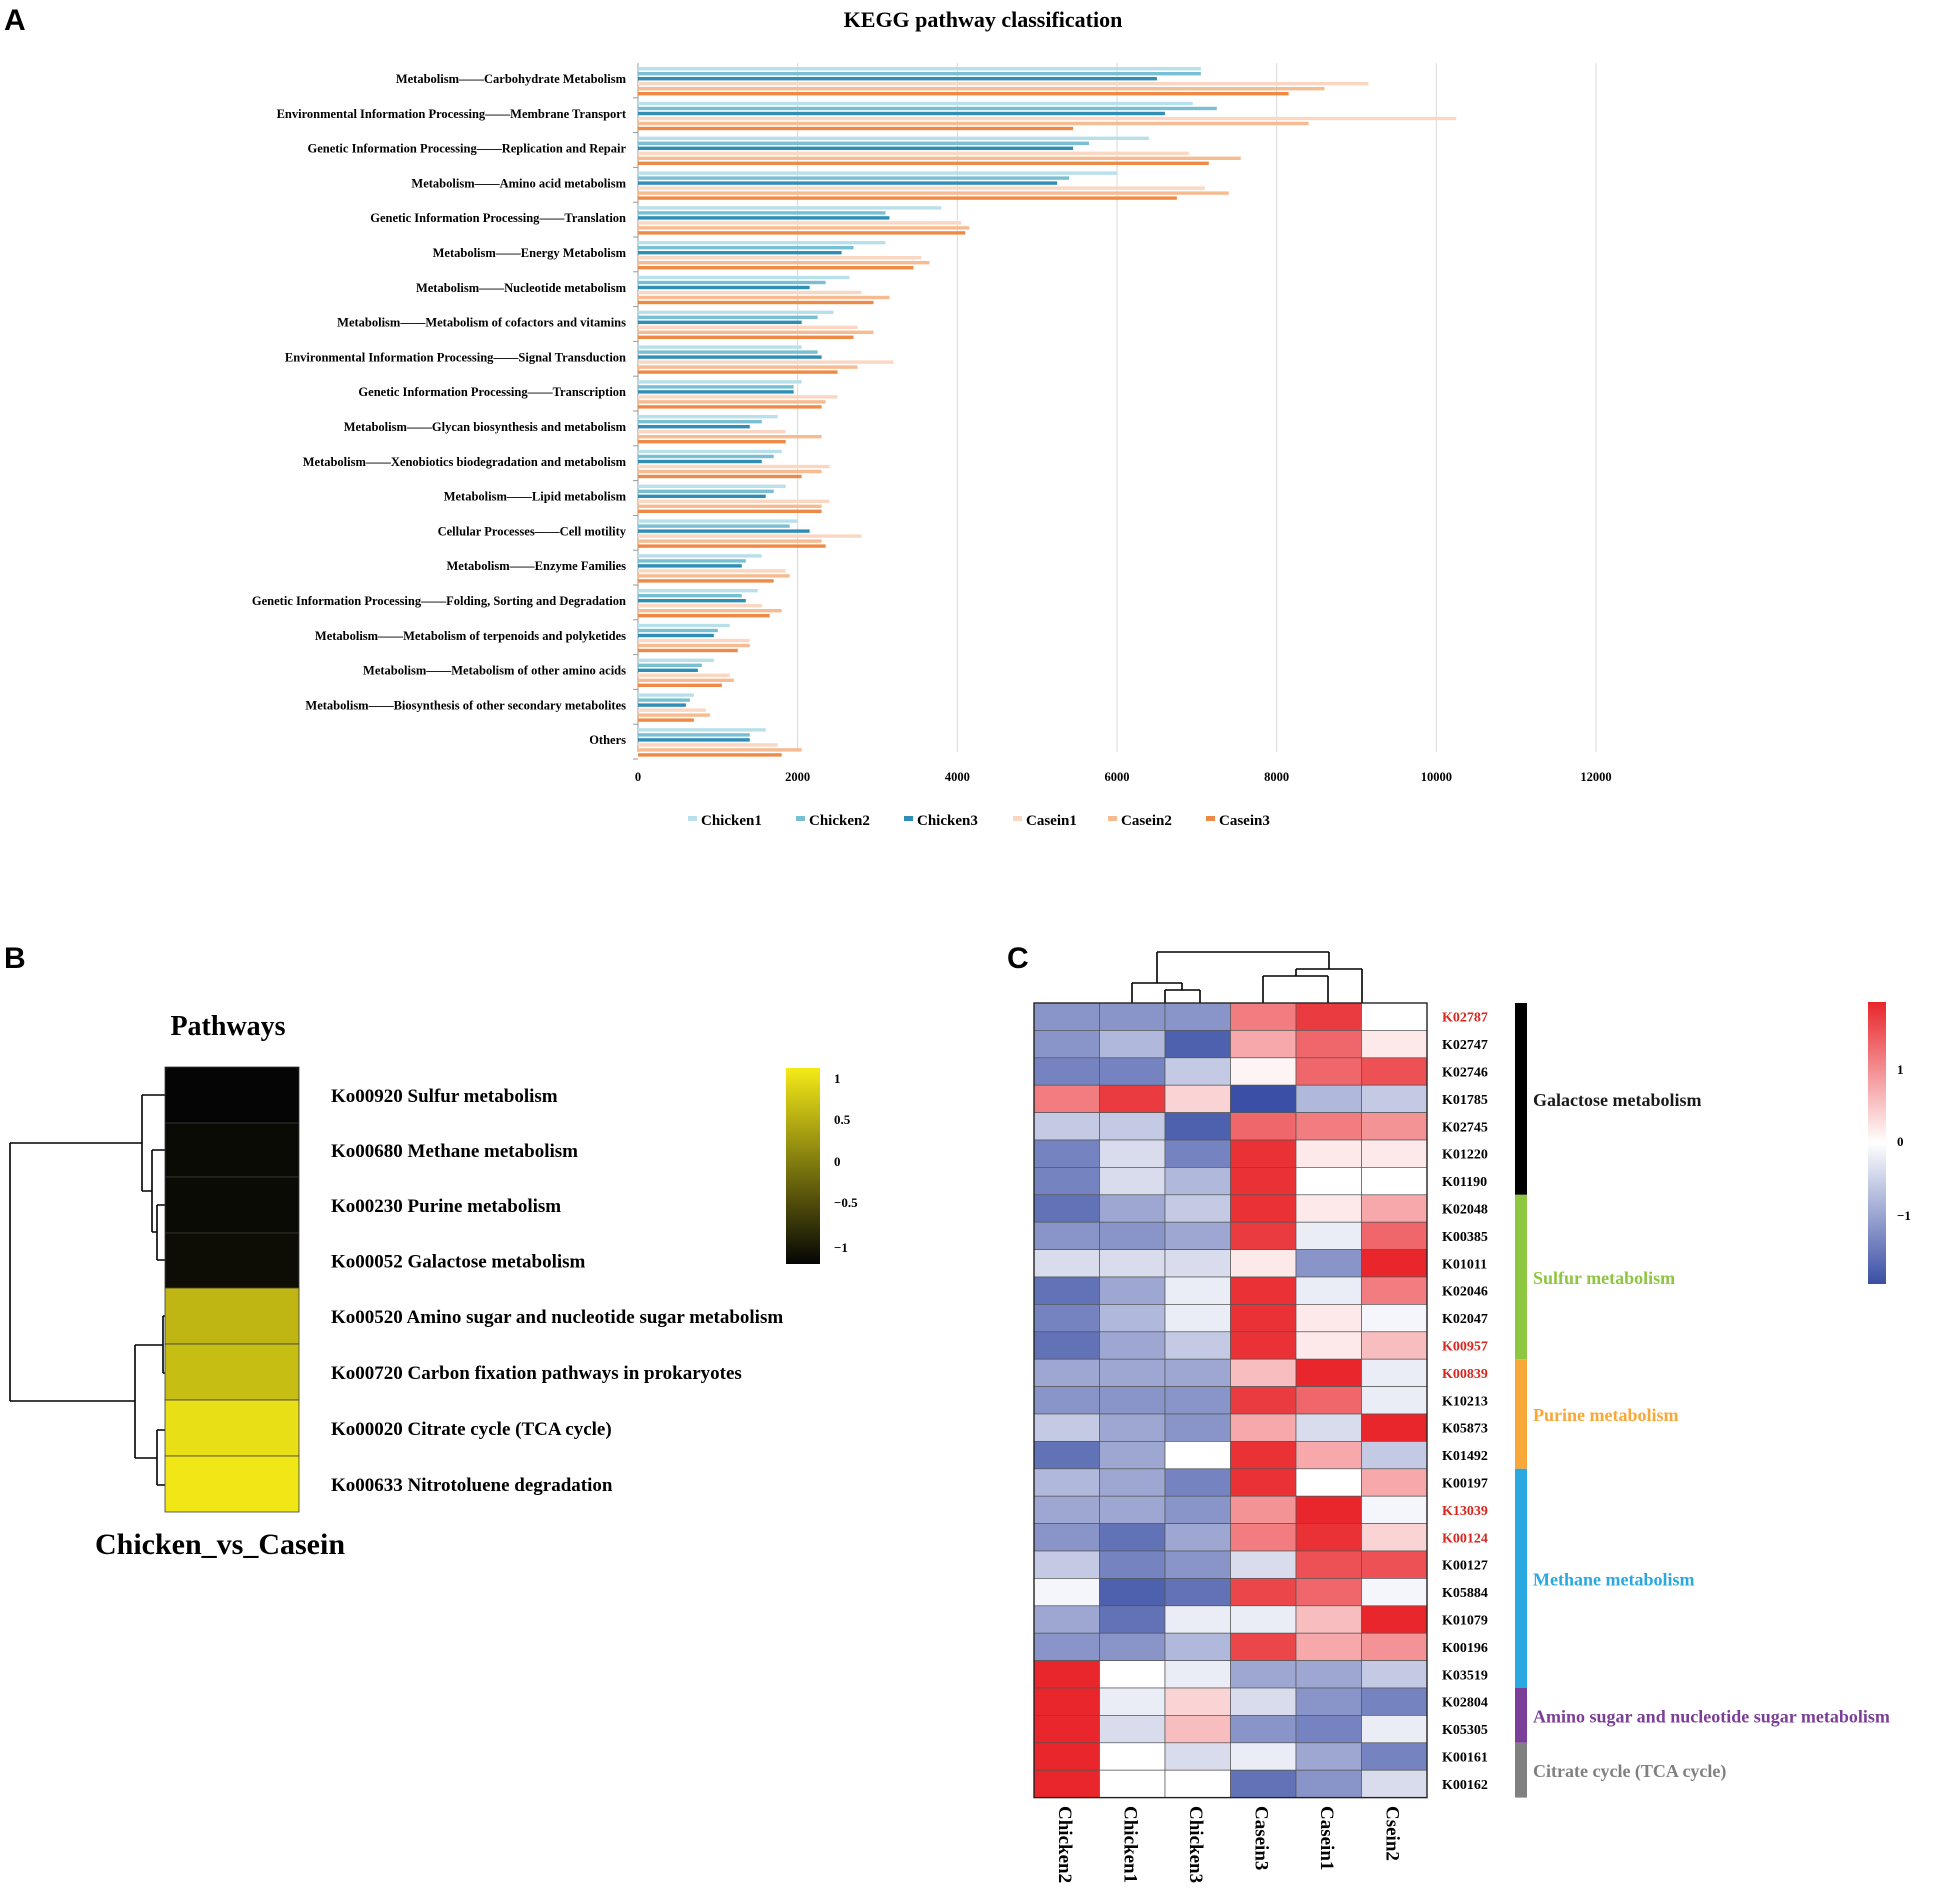  What do you see at coordinates (530, 253) in the screenshot?
I see `category-label: Metabolism——Energy Metabolism` at bounding box center [530, 253].